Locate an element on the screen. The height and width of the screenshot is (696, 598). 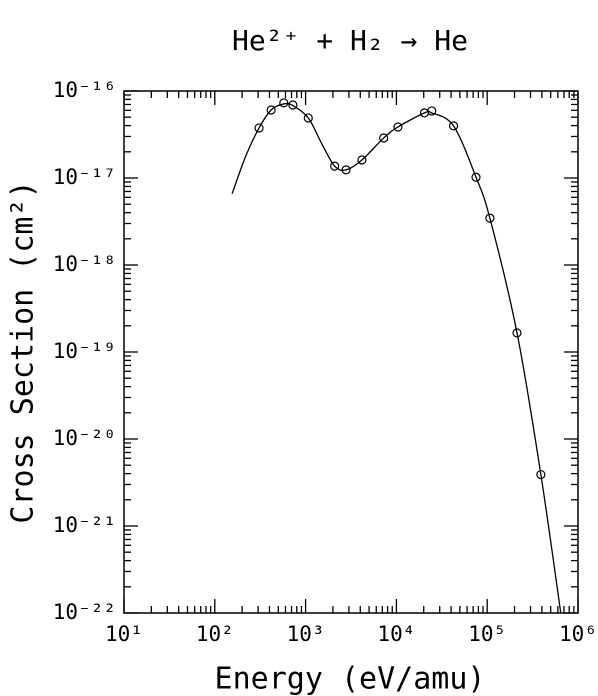
y-tick-label: 10⁻¹⁷ is located at coordinates (84, 177).